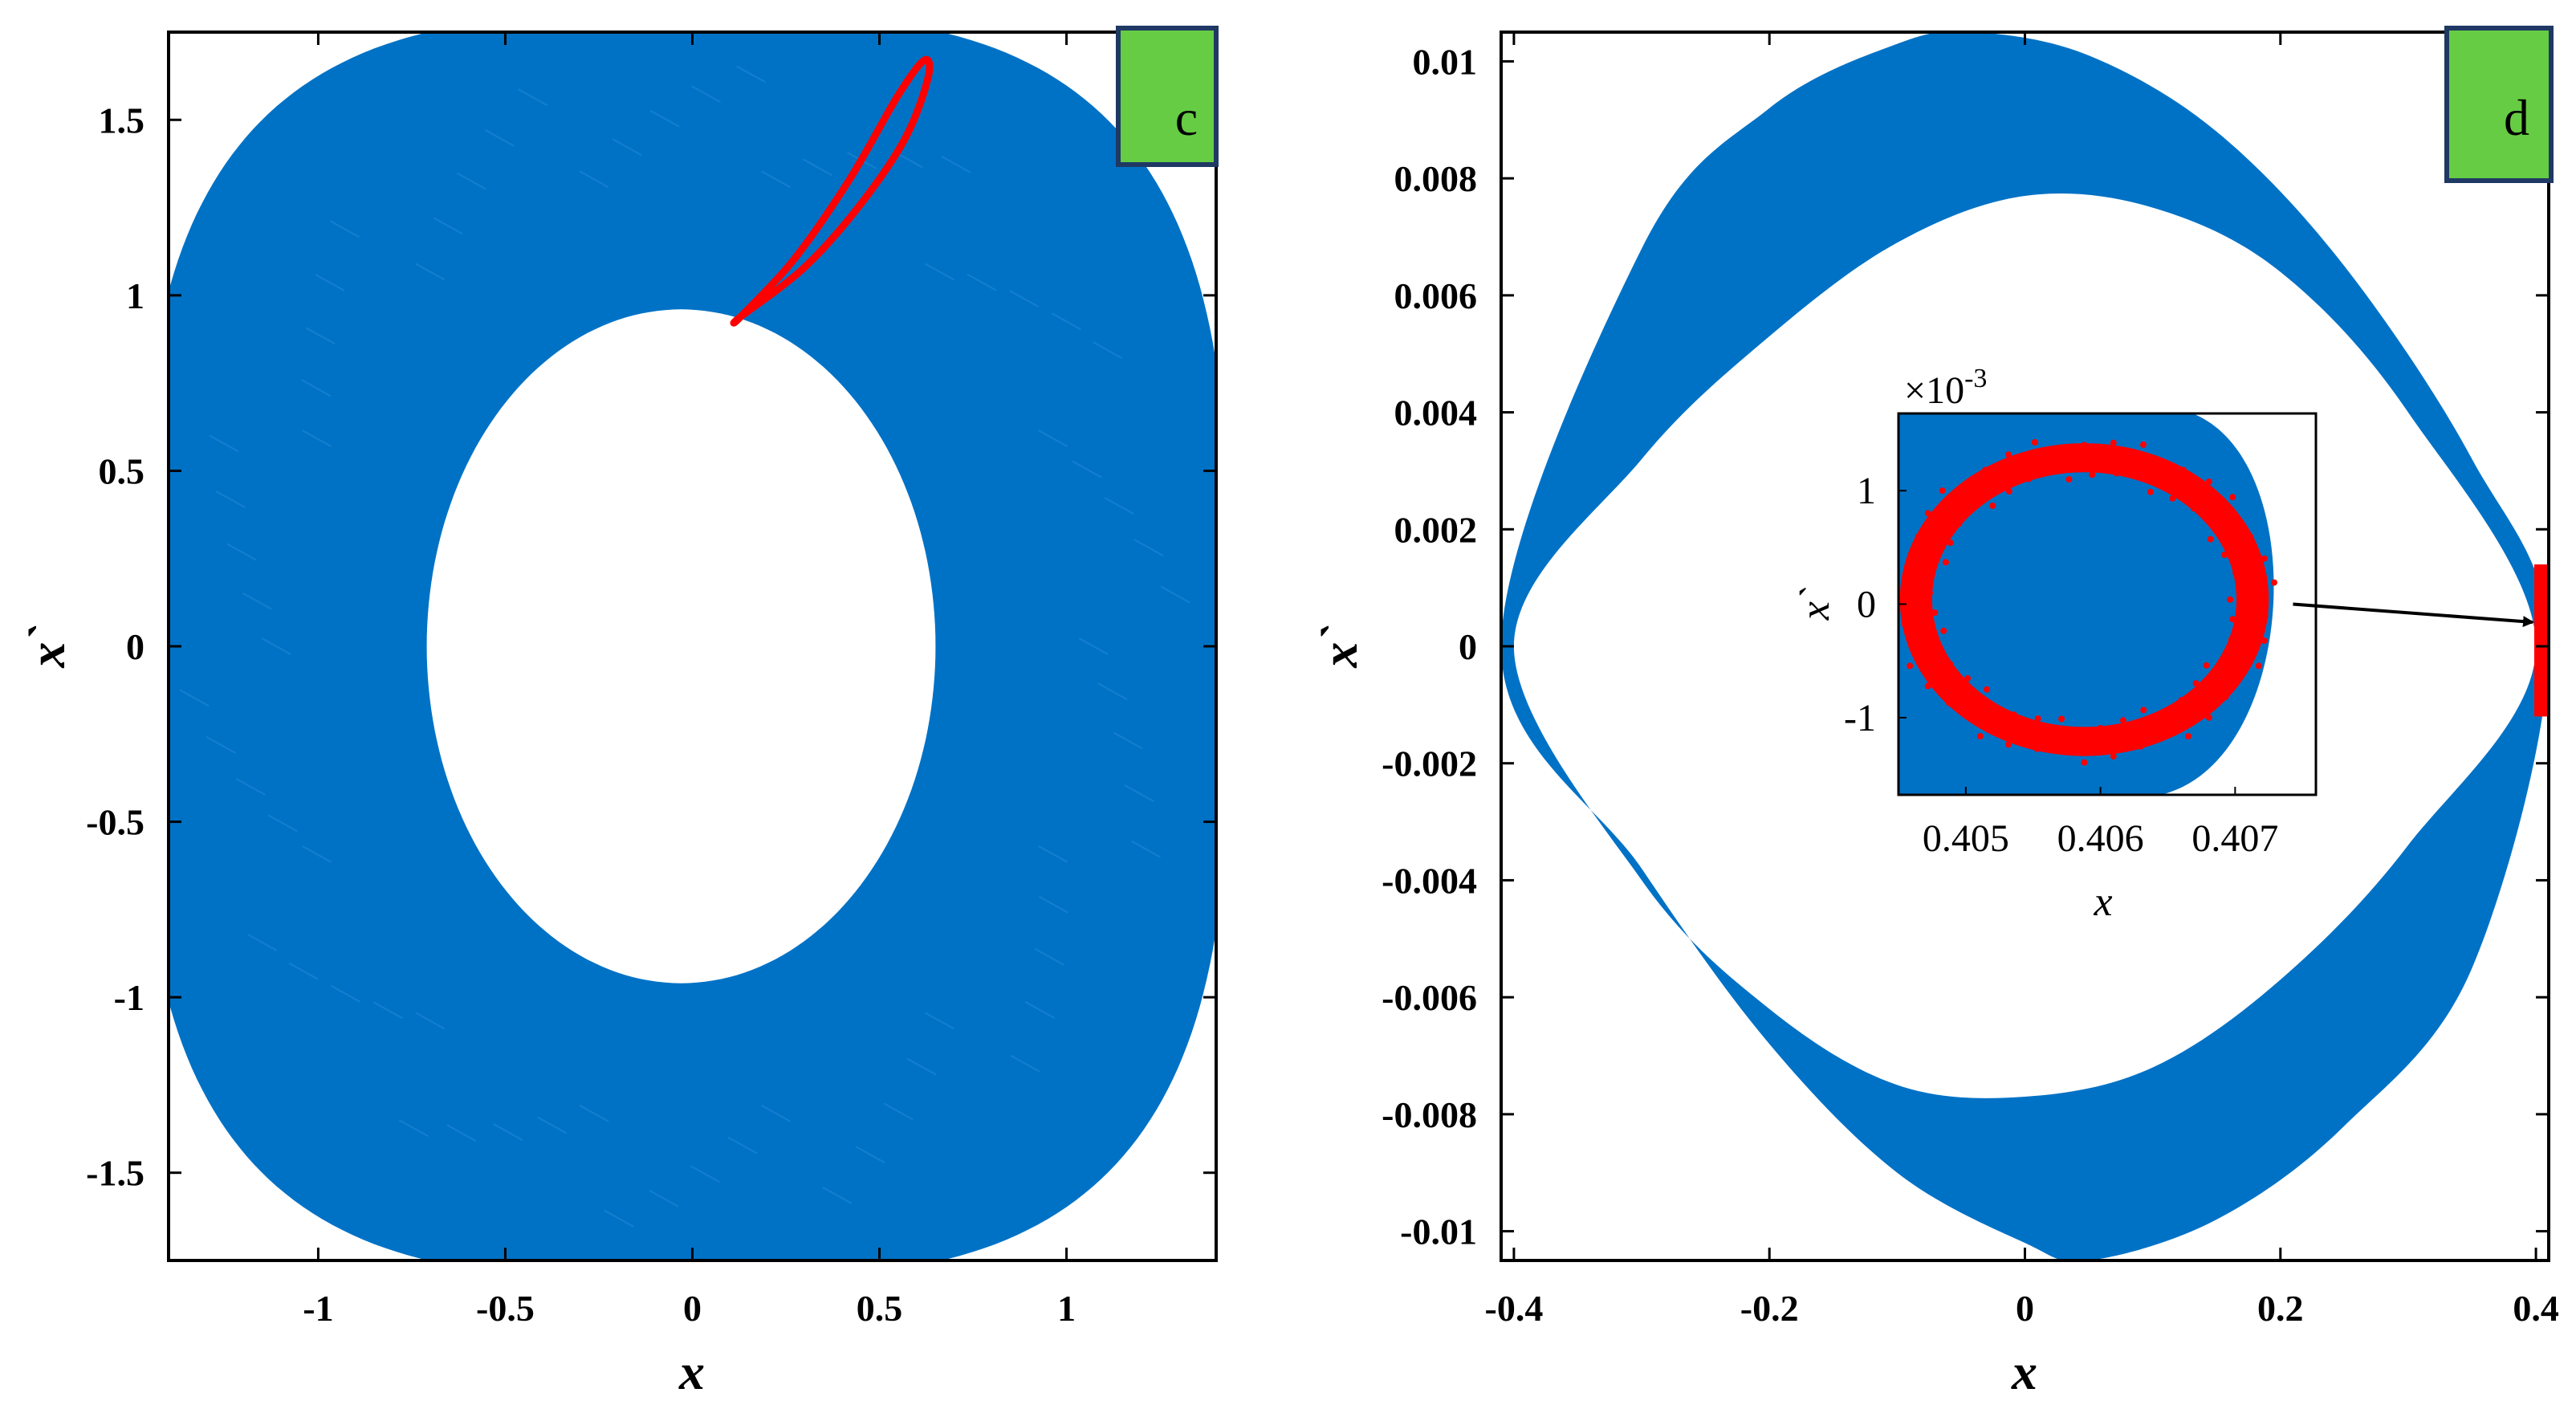  I want to click on inset-y-tick-label: -1, so click(1860, 718).